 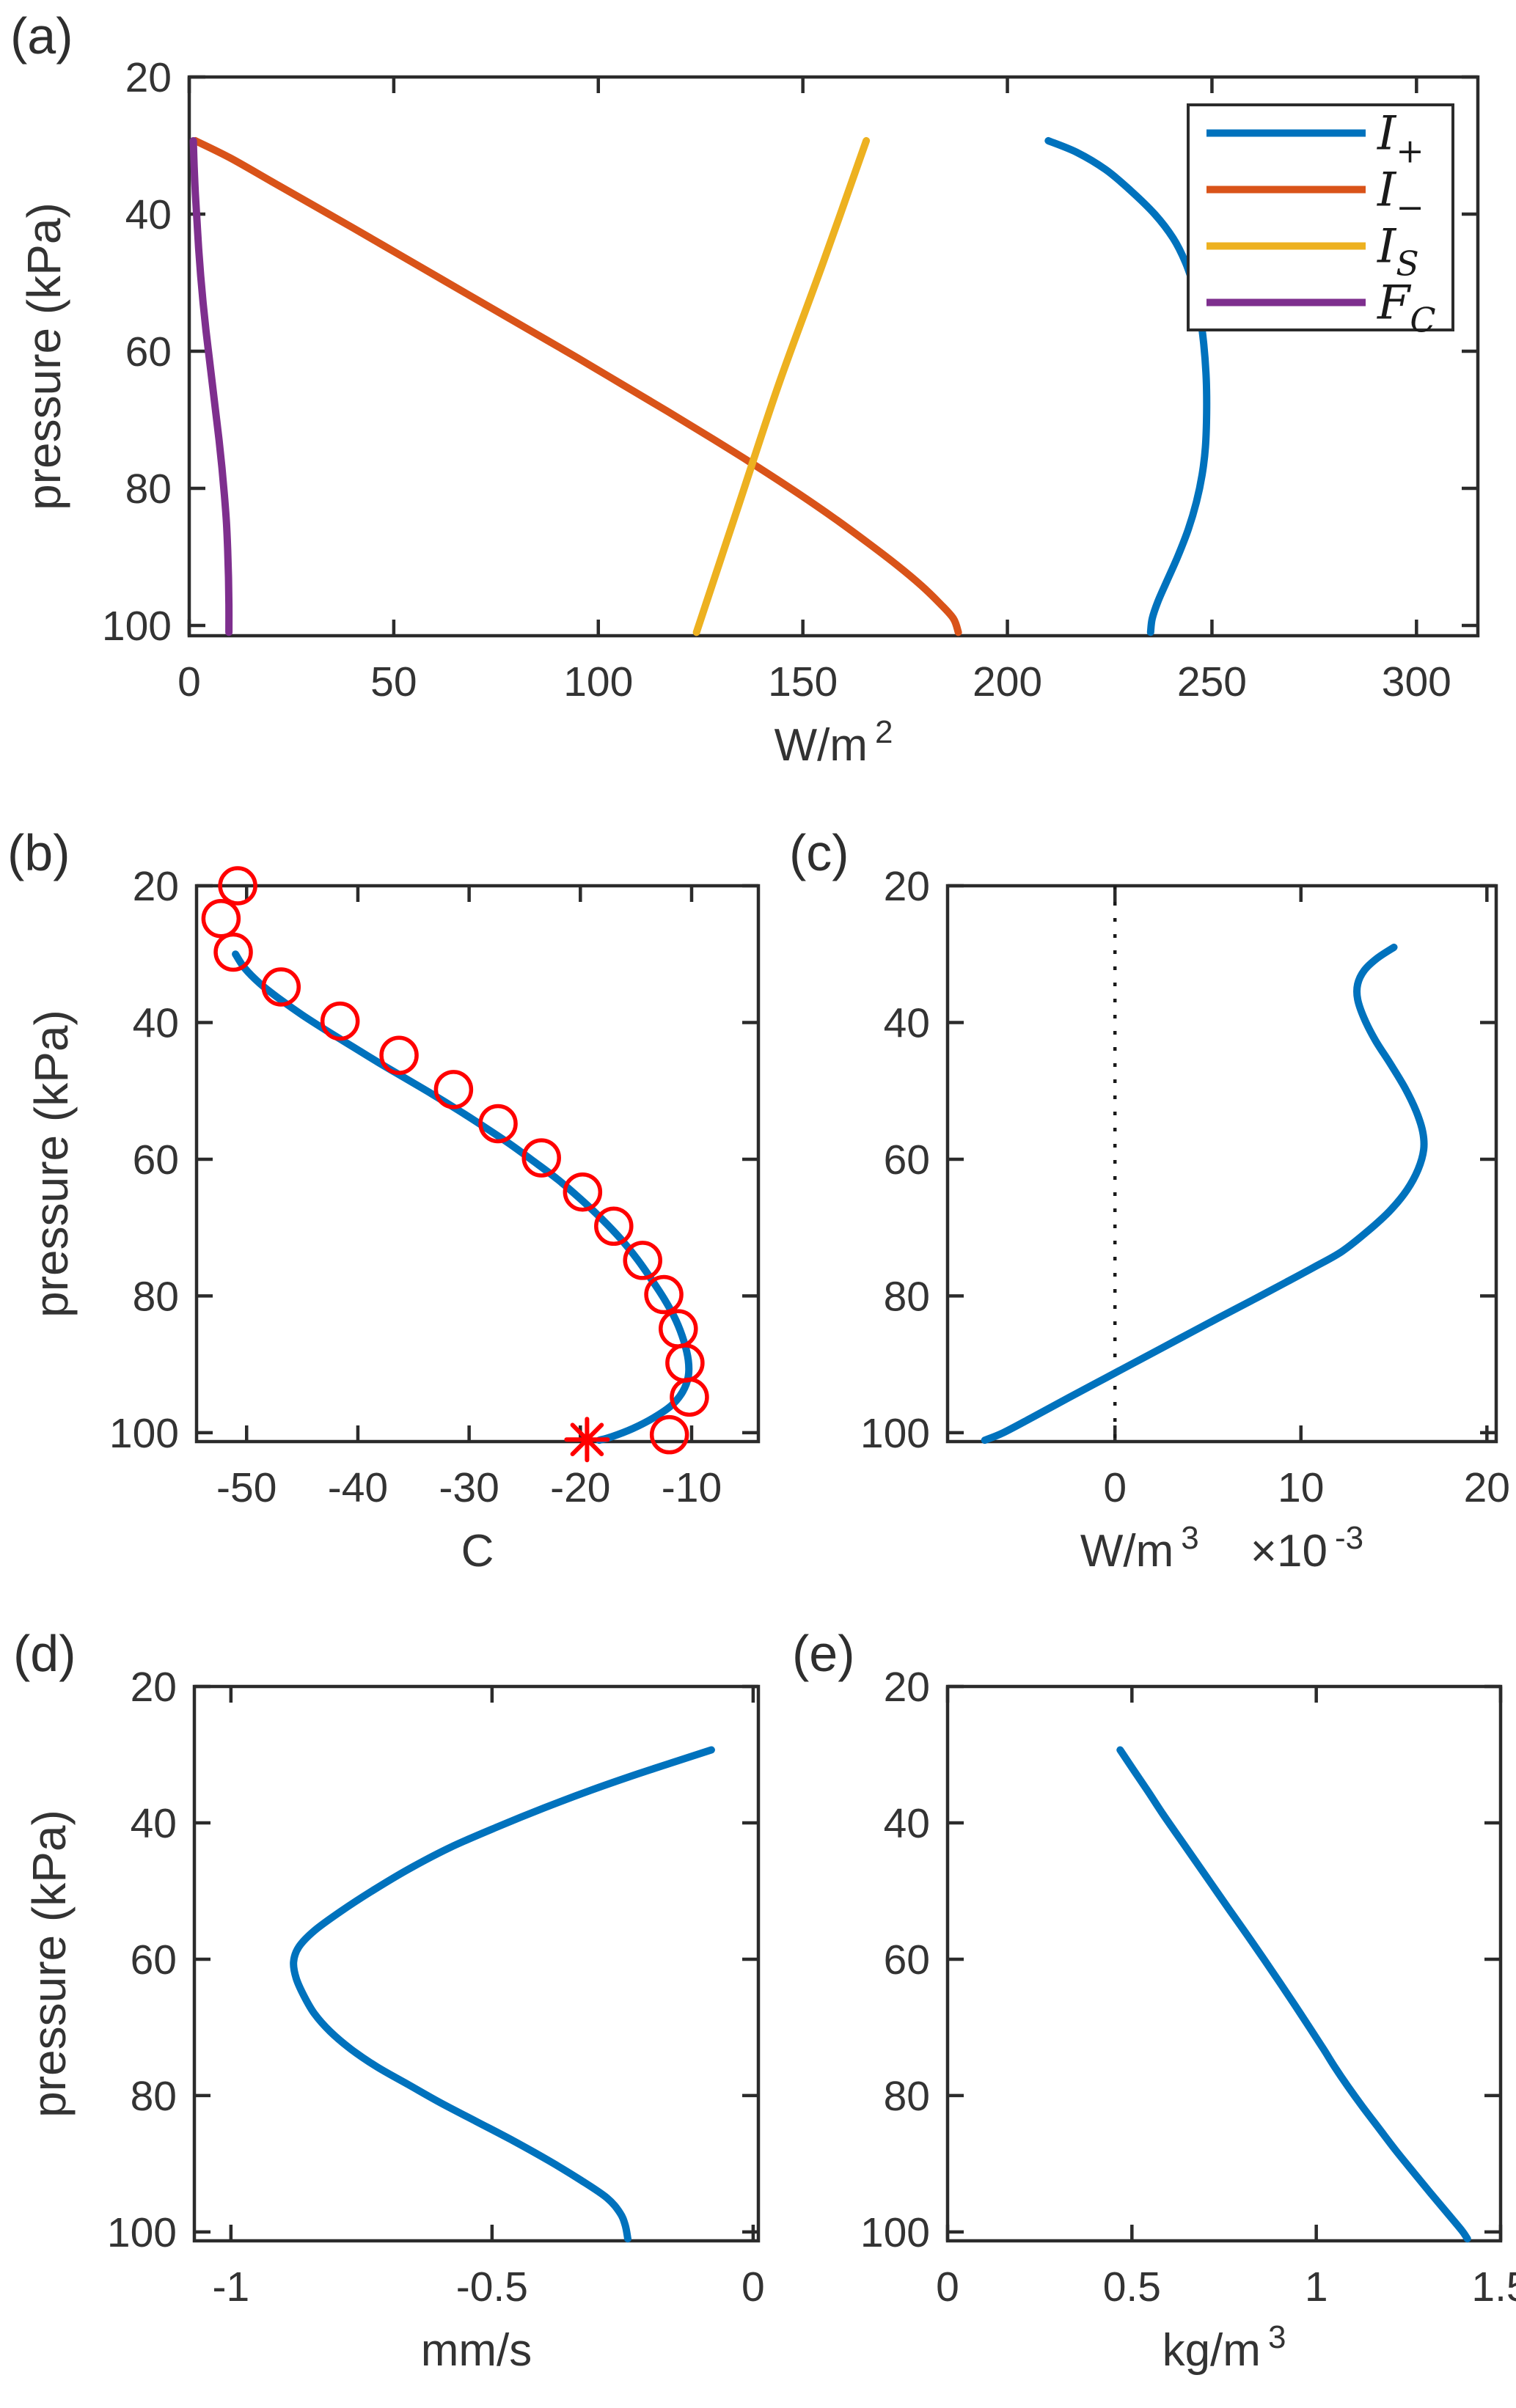 What do you see at coordinates (393, 682) in the screenshot?
I see `x-tick-label: 50` at bounding box center [393, 682].